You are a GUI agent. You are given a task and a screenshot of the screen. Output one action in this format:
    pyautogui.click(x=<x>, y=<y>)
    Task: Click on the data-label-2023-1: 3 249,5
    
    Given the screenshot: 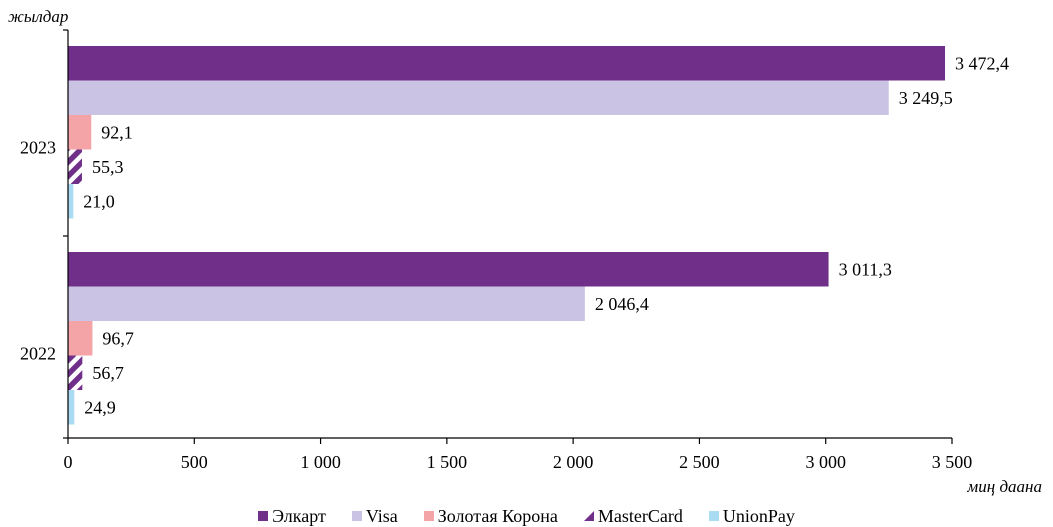 What is the action you would take?
    pyautogui.click(x=926, y=98)
    